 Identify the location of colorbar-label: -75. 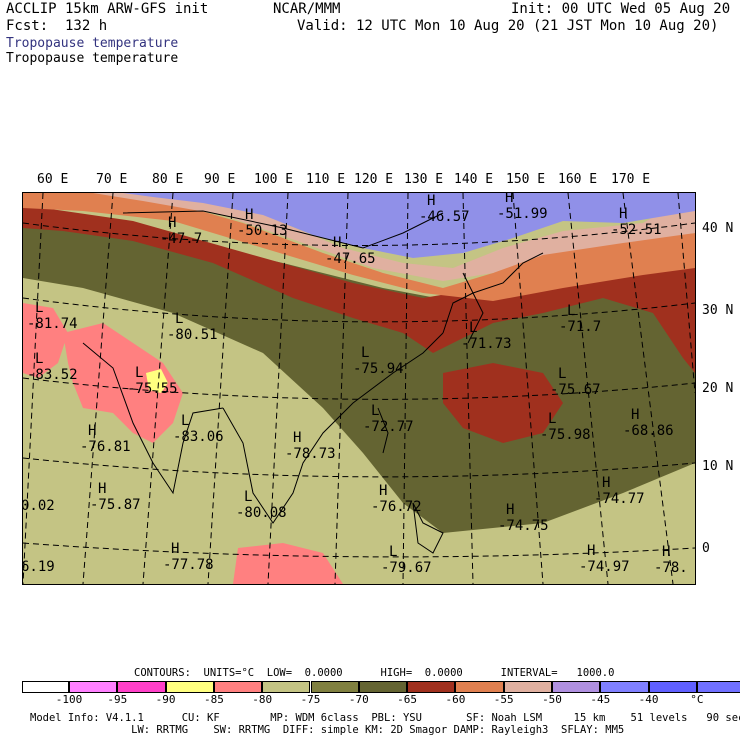
(310, 699).